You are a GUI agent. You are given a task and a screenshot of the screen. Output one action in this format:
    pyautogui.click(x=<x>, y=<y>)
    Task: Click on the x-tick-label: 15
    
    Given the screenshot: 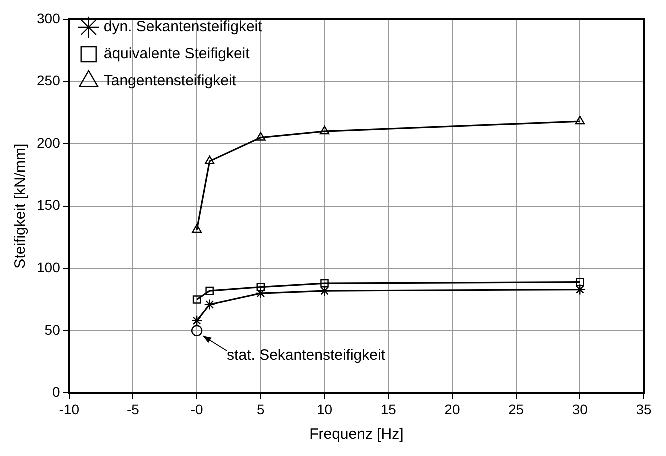 What is the action you would take?
    pyautogui.click(x=388, y=409)
    